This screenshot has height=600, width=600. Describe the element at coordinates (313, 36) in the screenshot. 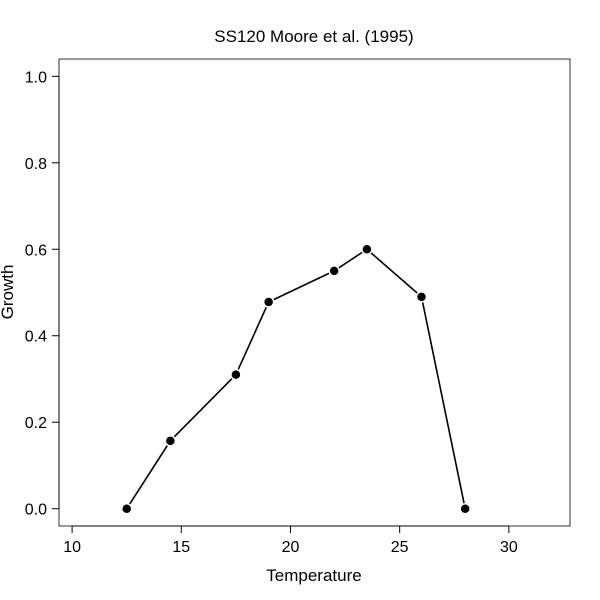

I see `chart-title: SS120 Moore et al. (1995)` at that location.